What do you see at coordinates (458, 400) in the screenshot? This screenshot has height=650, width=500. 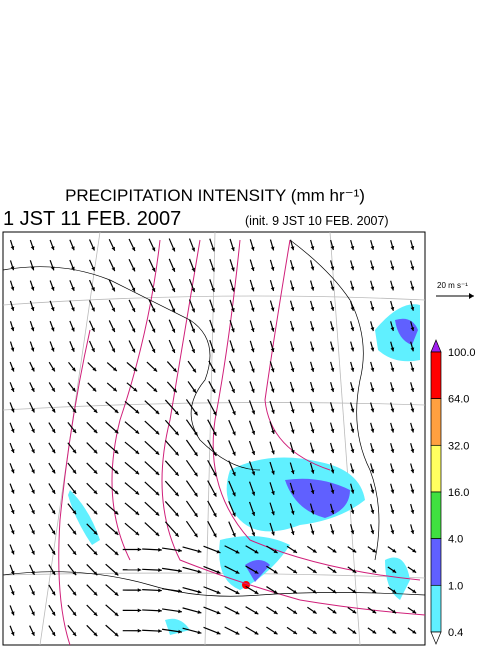 I see `colorbar-label: 64.0` at bounding box center [458, 400].